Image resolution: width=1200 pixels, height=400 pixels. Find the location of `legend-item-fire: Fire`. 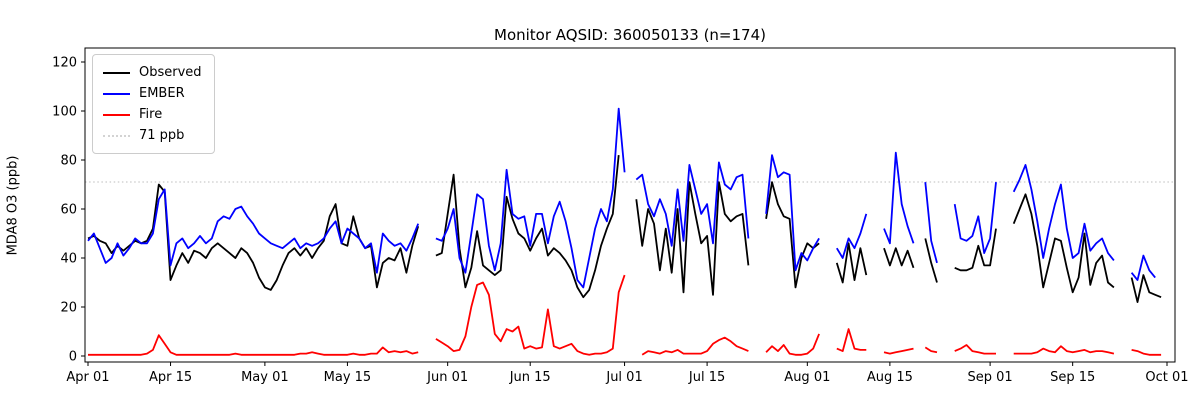

legend-item-fire: Fire is located at coordinates (152, 114).